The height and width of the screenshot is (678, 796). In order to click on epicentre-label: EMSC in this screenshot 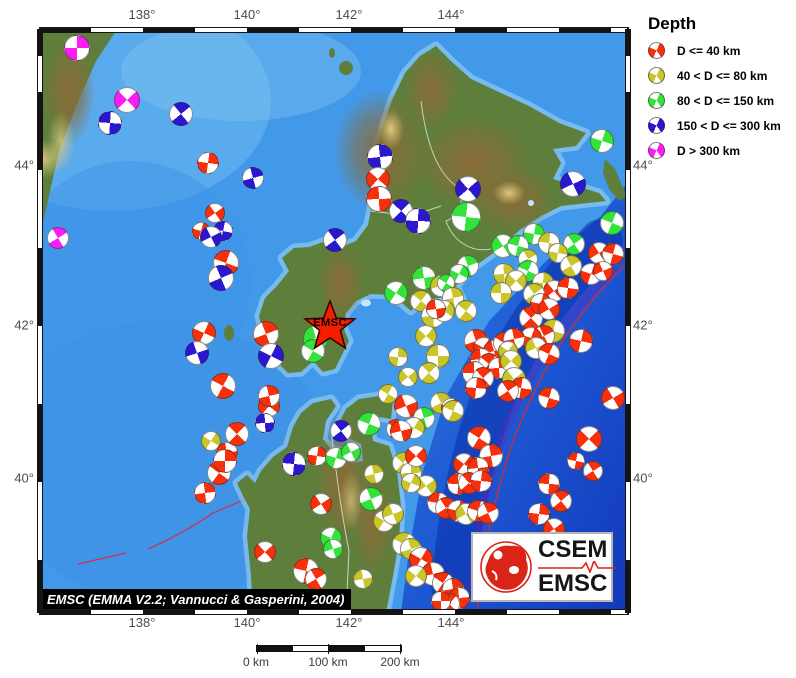, I will do `click(330, 323)`.